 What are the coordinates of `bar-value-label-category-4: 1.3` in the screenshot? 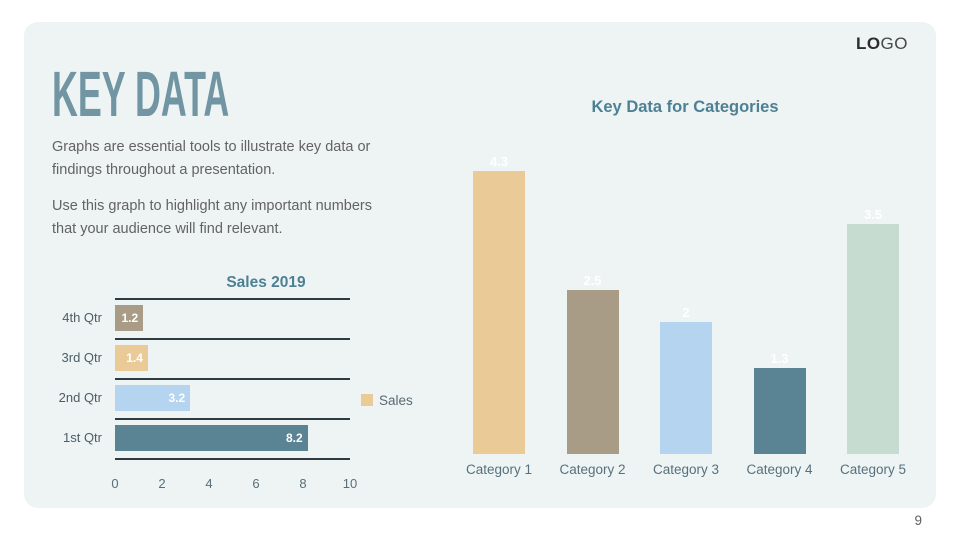 It's located at (779, 359).